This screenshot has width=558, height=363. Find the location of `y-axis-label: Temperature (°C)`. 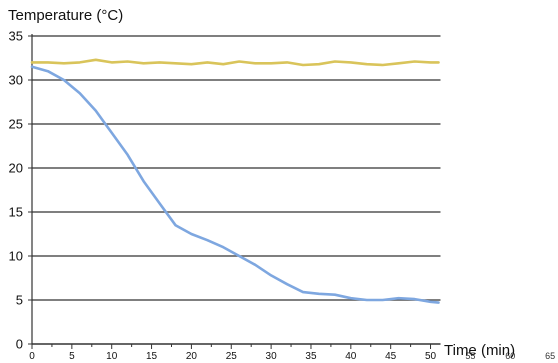

y-axis-label: Temperature (°C) is located at coordinates (65, 15).